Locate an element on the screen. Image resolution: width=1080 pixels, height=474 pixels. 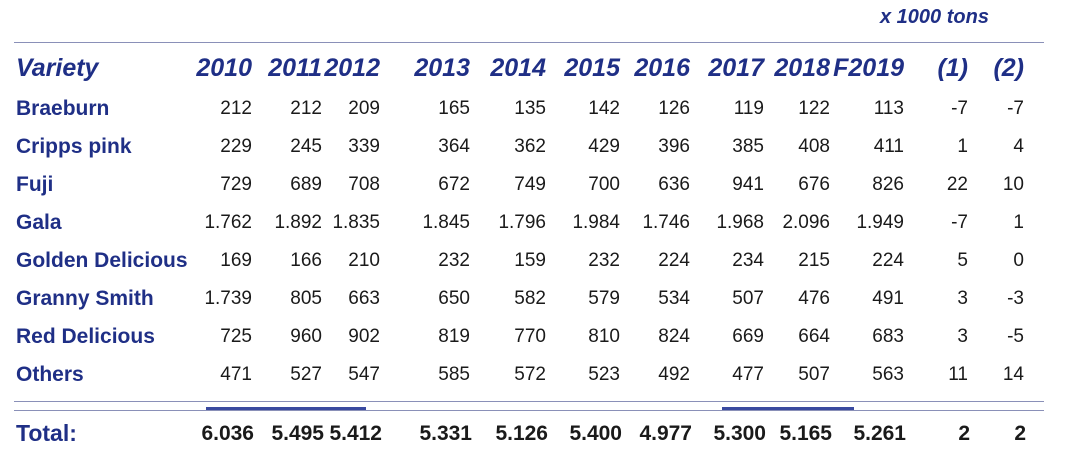
table-cell: 0 is located at coordinates (1018, 260).